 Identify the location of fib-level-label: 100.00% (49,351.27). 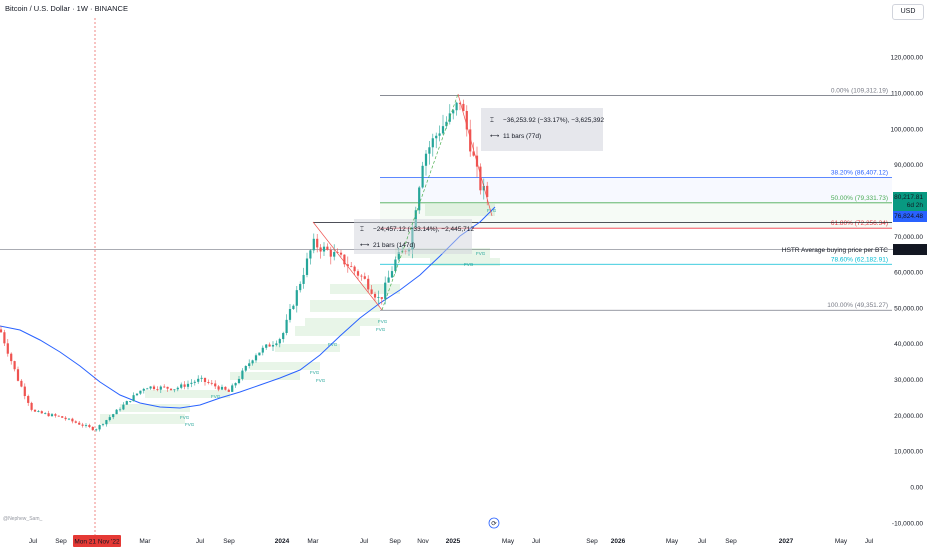
(857, 305).